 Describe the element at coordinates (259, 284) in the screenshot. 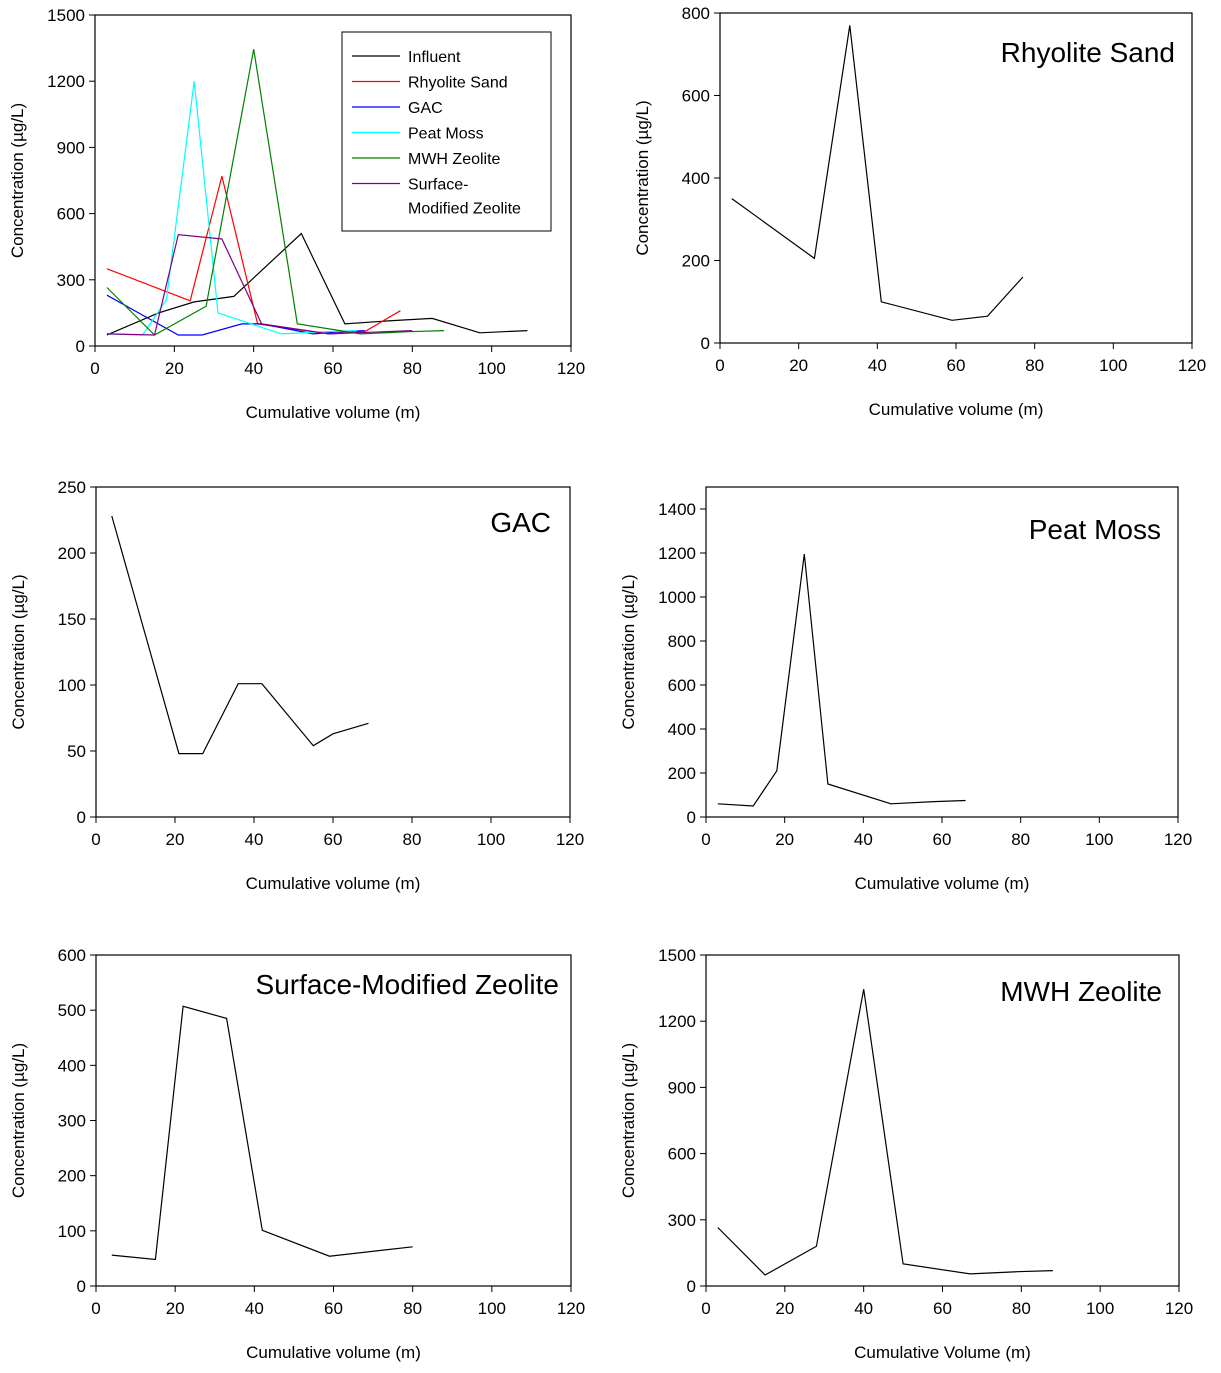

I see `series-line-surface-modified-zeolite` at that location.